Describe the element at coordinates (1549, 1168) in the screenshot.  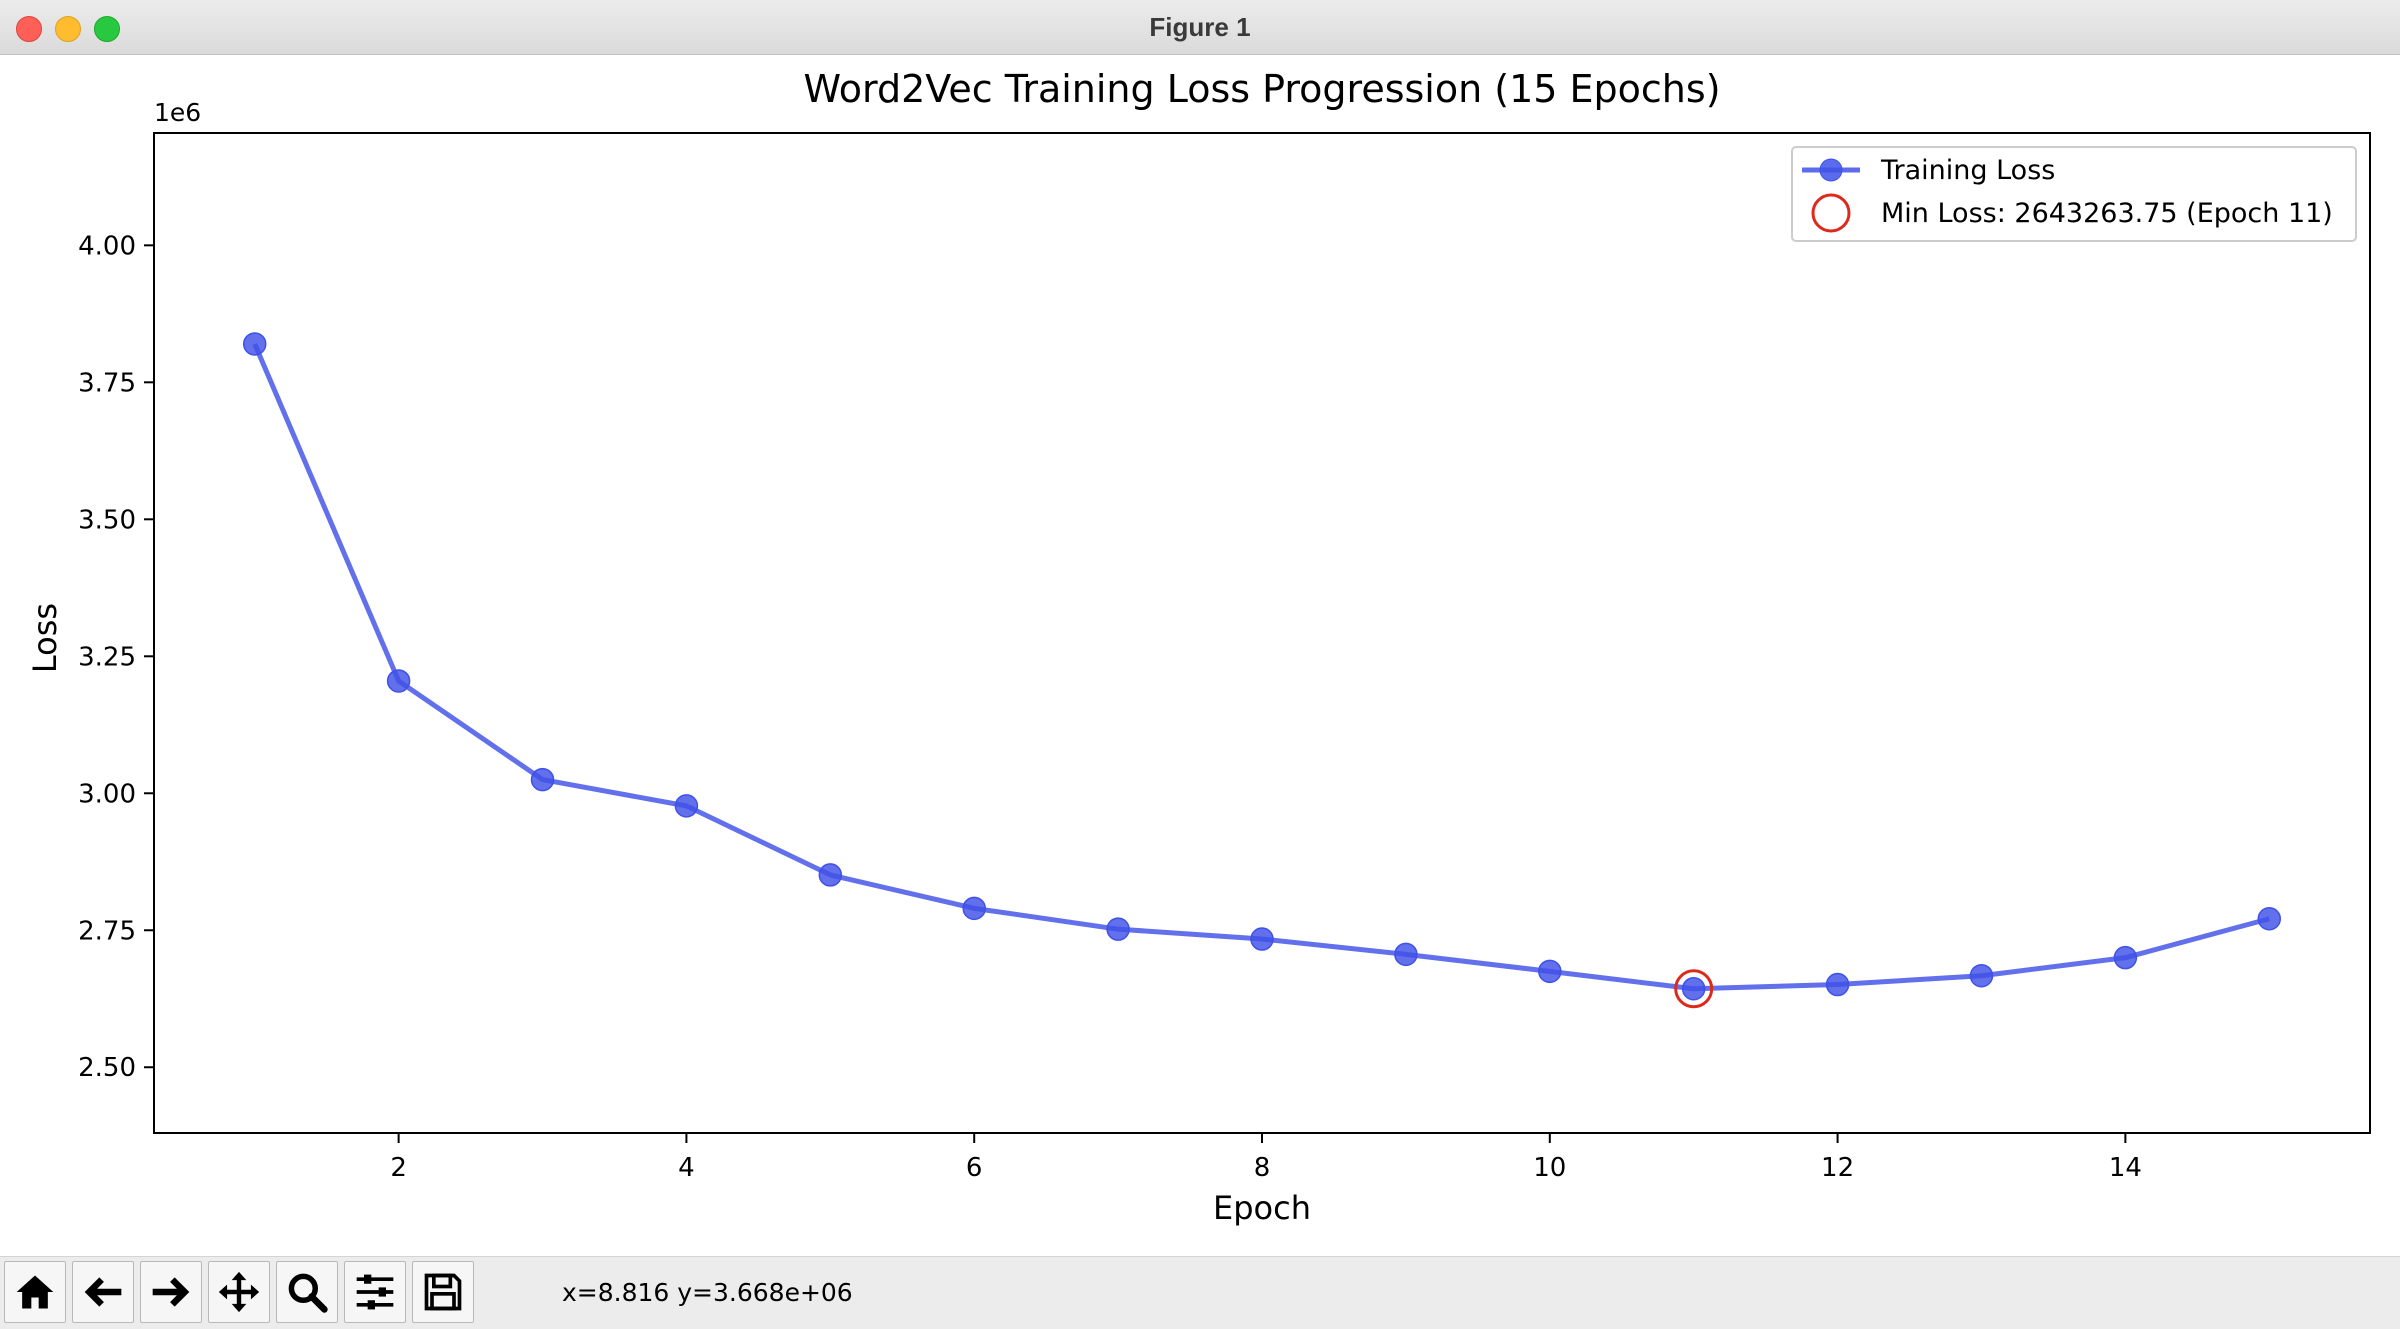
I see `x-tick-label: 10` at that location.